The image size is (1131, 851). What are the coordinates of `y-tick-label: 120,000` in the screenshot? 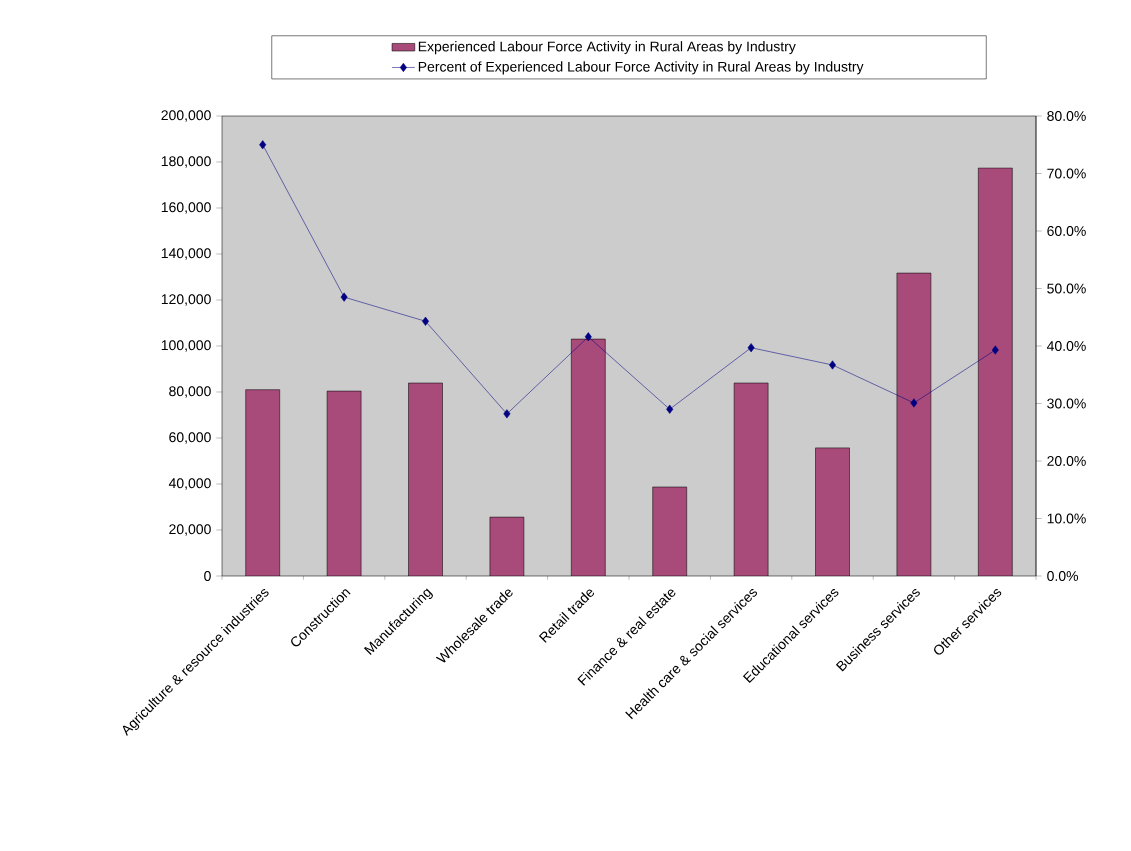 It's located at (186, 300).